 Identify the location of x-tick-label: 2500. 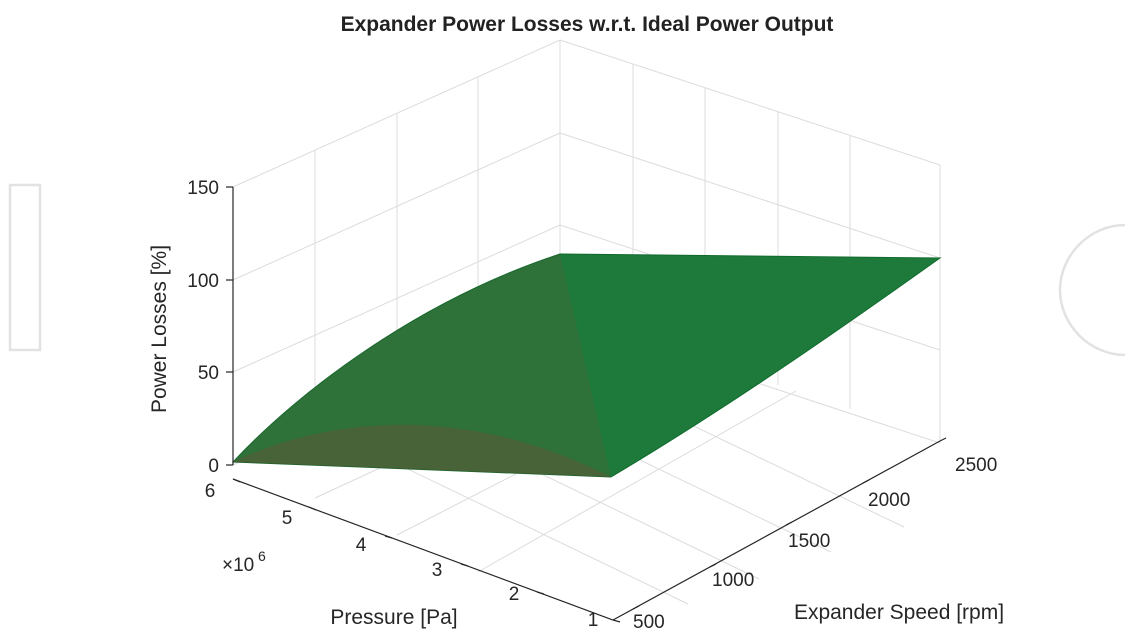
(976, 465).